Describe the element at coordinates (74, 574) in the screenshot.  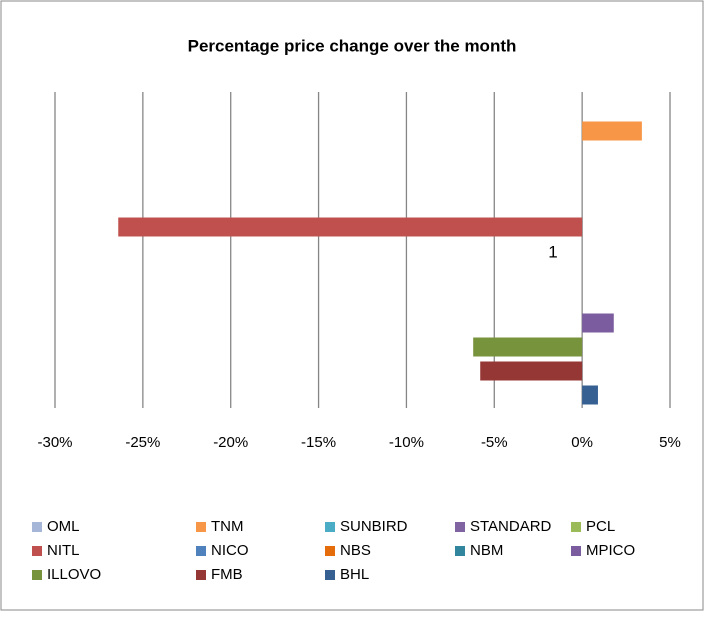
I see `legend-label: ILLOVO` at that location.